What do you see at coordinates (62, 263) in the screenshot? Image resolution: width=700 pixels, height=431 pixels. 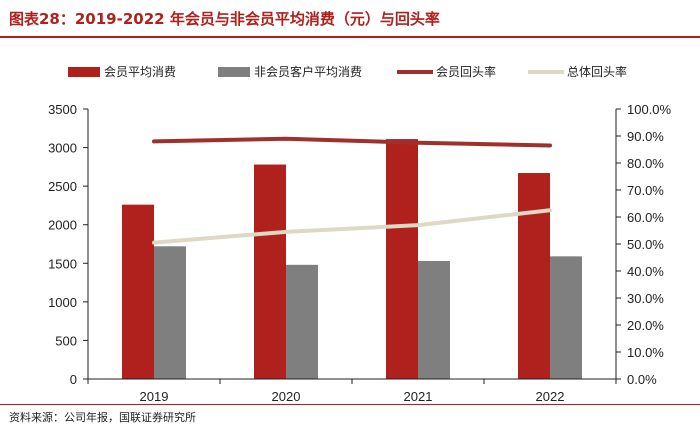 I see `left-axis-label: 1500` at bounding box center [62, 263].